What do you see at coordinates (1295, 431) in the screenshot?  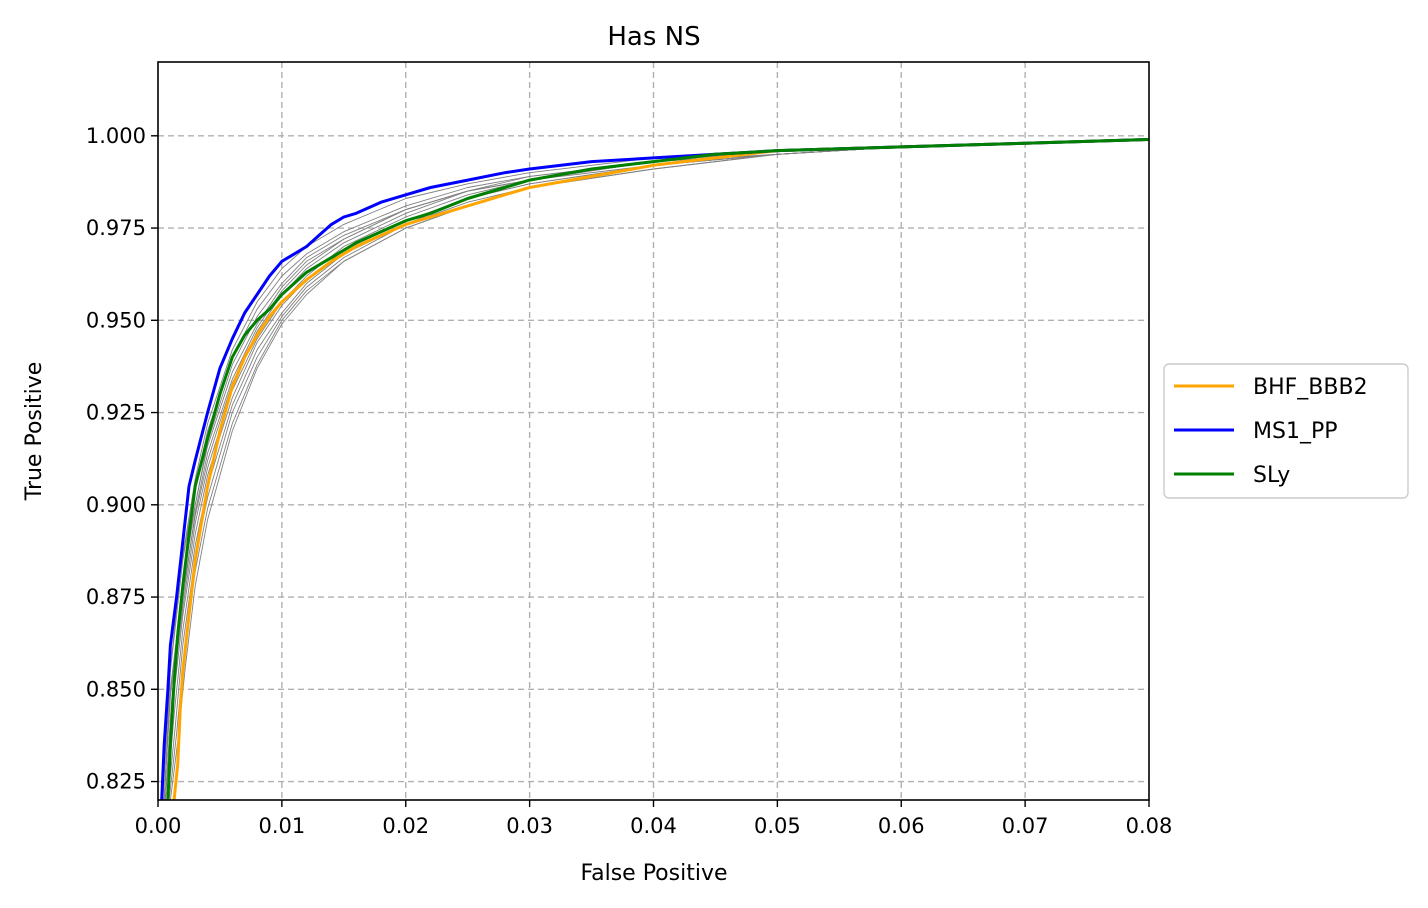 I see `legend-label: MS1_PP` at bounding box center [1295, 431].